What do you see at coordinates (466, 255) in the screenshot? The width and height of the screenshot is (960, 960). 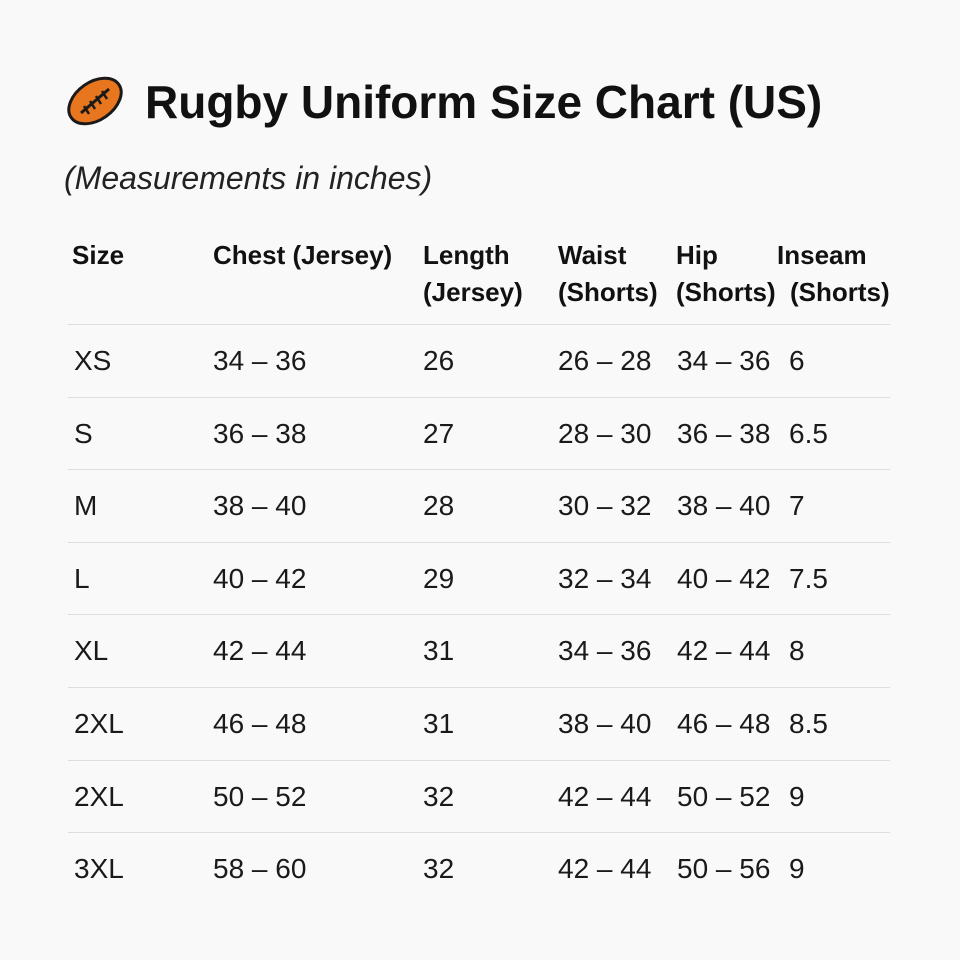 I see `column-header: Length` at bounding box center [466, 255].